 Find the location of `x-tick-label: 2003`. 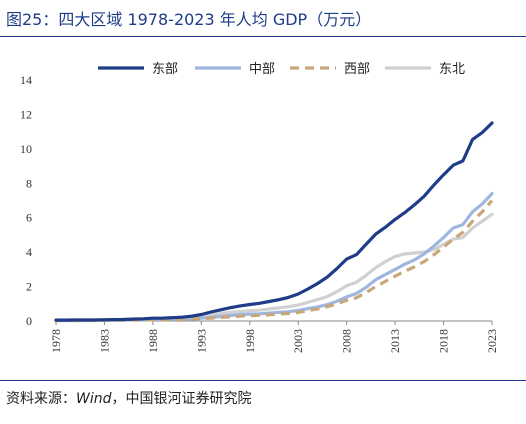

x-tick-label: 2003 is located at coordinates (298, 341).